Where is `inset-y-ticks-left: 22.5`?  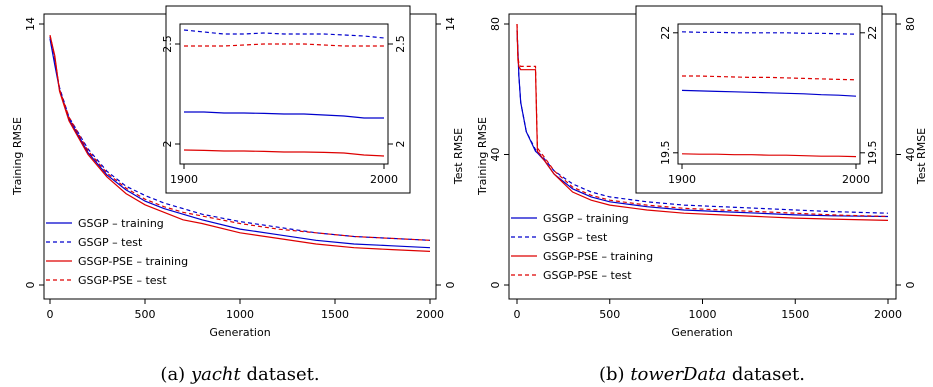 inset-y-ticks-left: 22.5 is located at coordinates (170, 91).